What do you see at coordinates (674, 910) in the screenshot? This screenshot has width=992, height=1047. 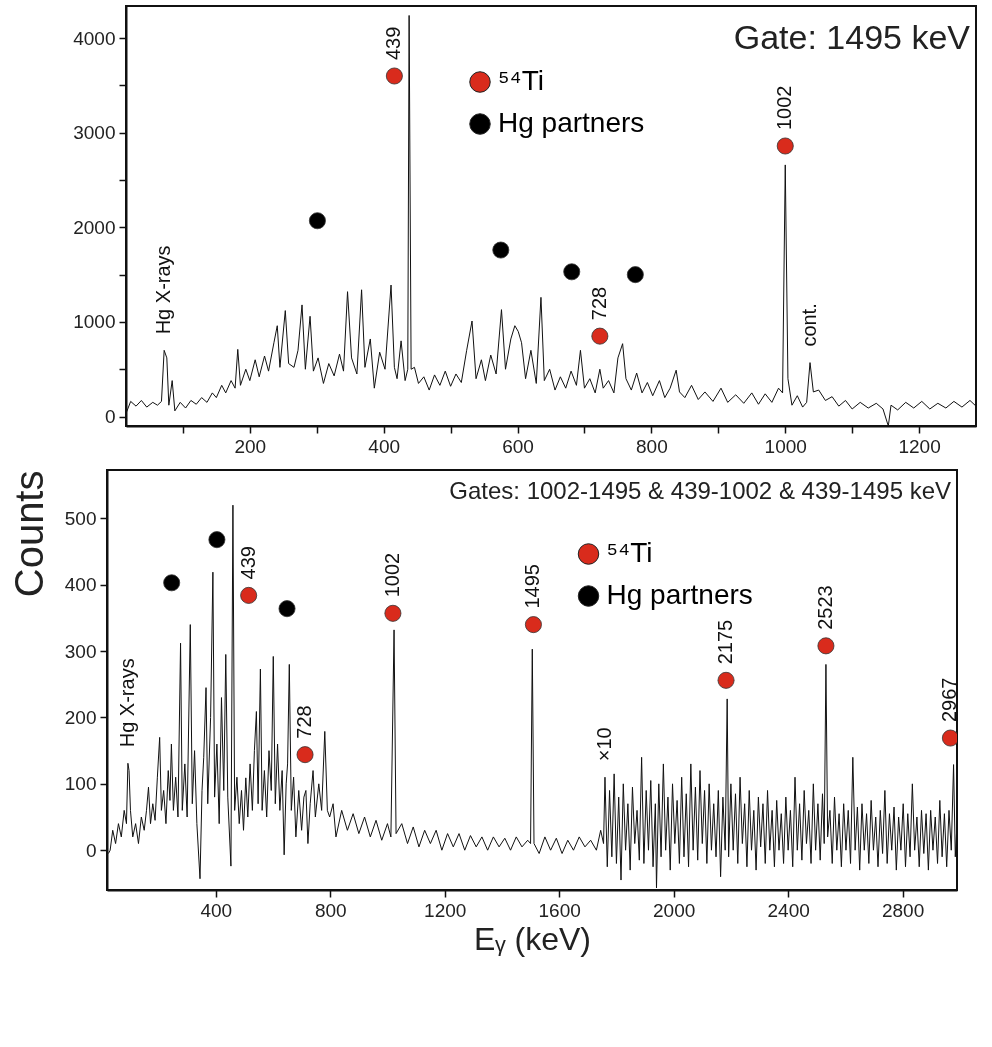 I see `x-tick-label: 2000` at bounding box center [674, 910].